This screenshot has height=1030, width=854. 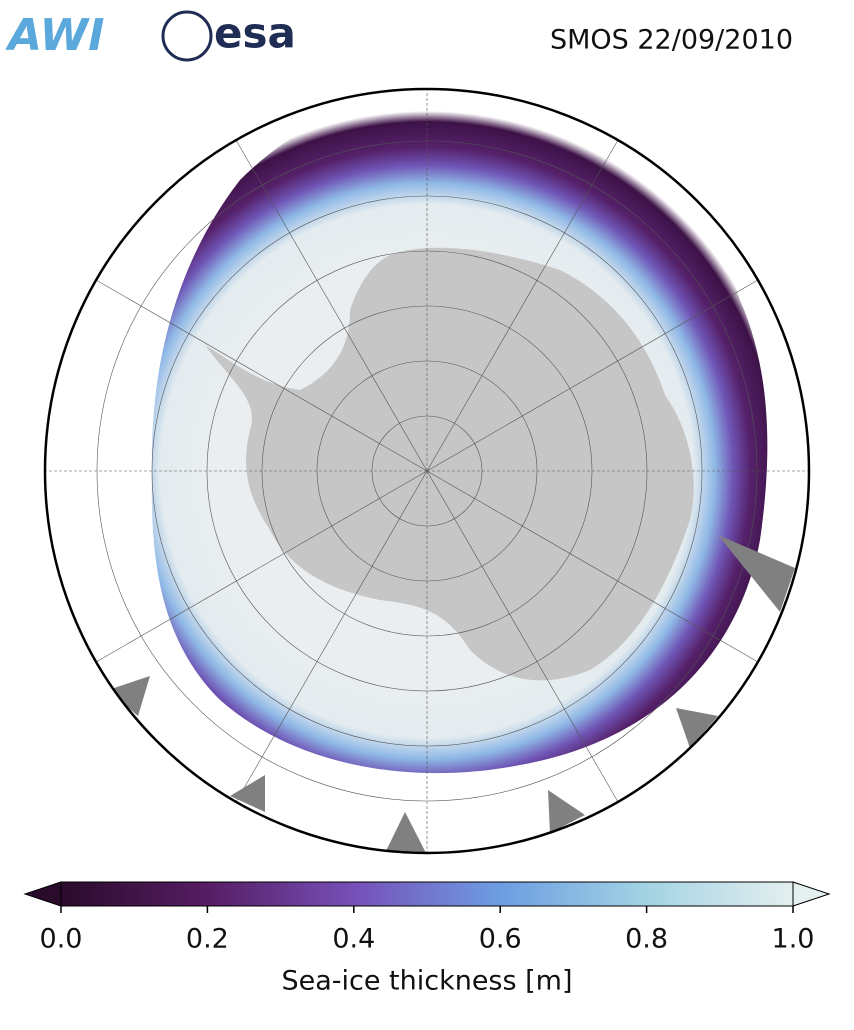 What do you see at coordinates (353, 939) in the screenshot?
I see `colorbar-tick-label: 0.4` at bounding box center [353, 939].